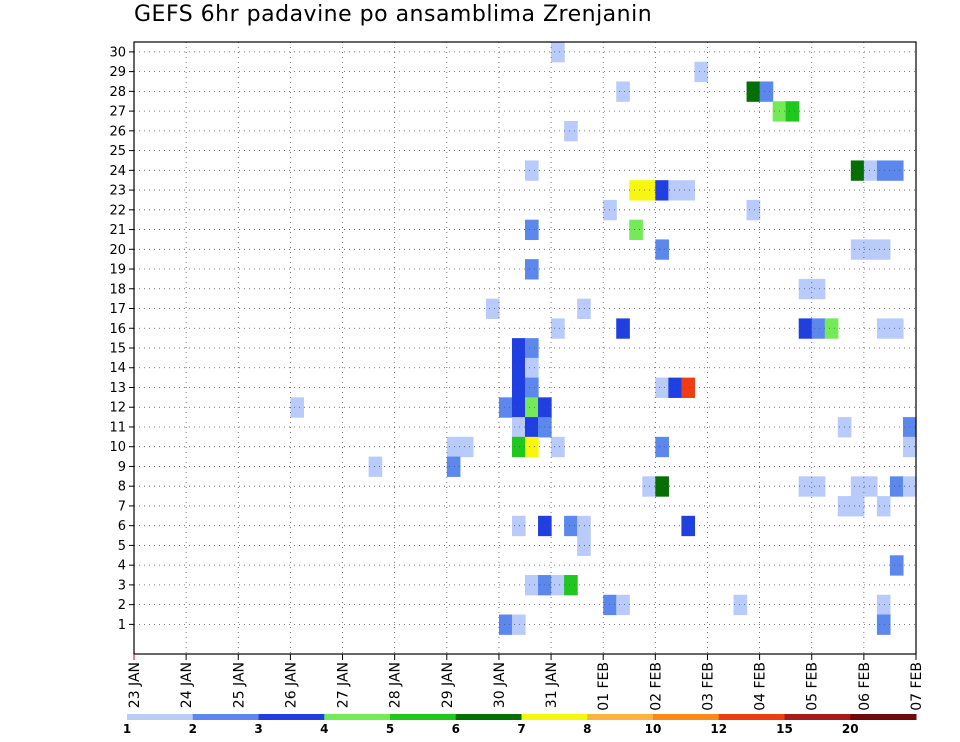 The width and height of the screenshot is (960, 742). Describe the element at coordinates (117, 210) in the screenshot. I see `y-tick-label: 22` at that location.